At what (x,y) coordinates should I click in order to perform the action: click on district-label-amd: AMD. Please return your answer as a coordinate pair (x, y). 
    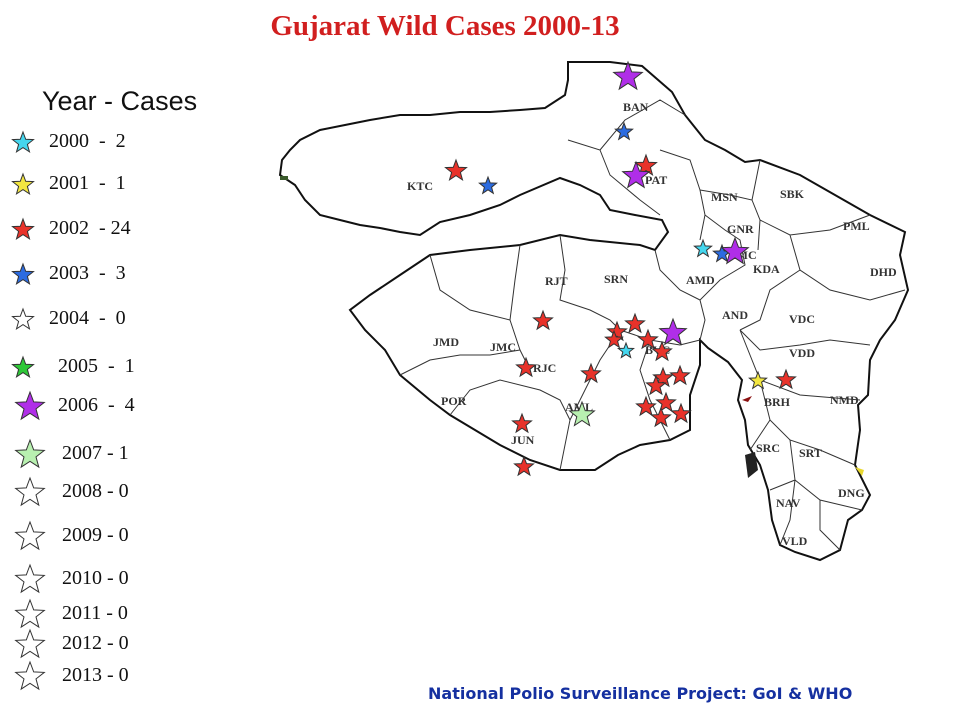
    Looking at the image, I should click on (700, 280).